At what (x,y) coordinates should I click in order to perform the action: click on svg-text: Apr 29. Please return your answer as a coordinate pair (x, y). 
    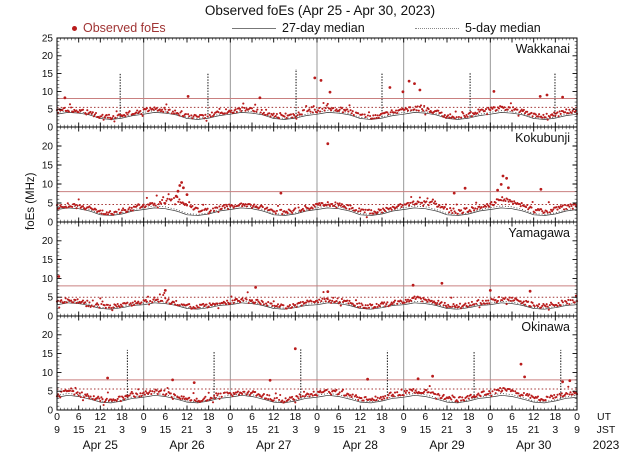
    Looking at the image, I should click on (447, 445).